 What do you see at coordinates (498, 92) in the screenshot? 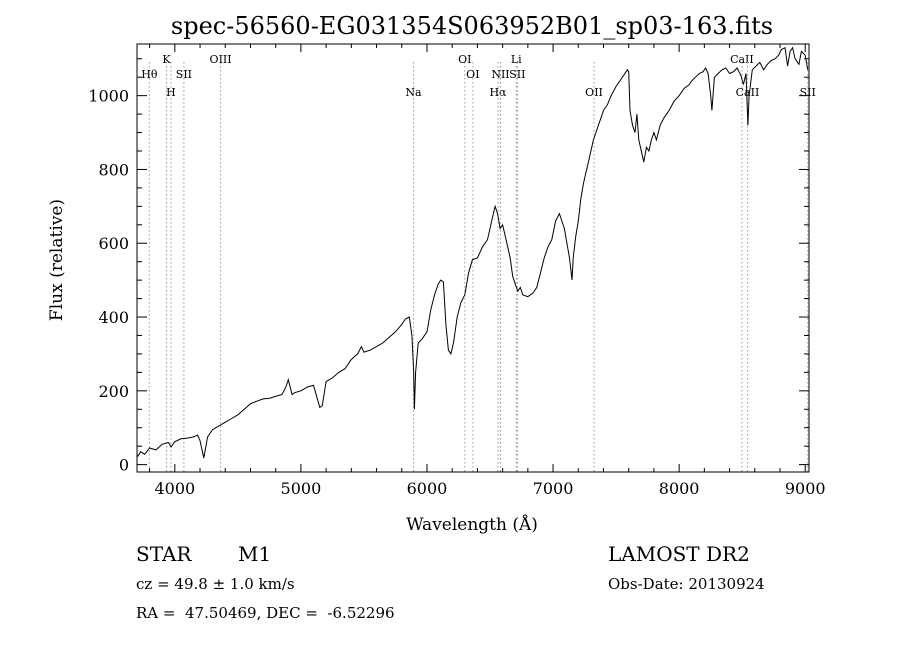
I see `marker-label-8: Hα` at bounding box center [498, 92].